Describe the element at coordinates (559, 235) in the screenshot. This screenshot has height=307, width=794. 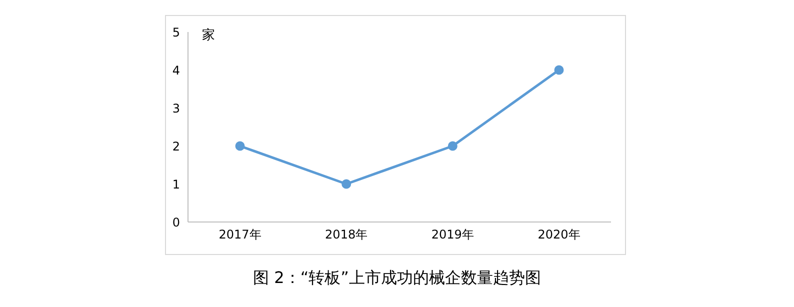
I see `x-tick-label: 2020年` at that location.